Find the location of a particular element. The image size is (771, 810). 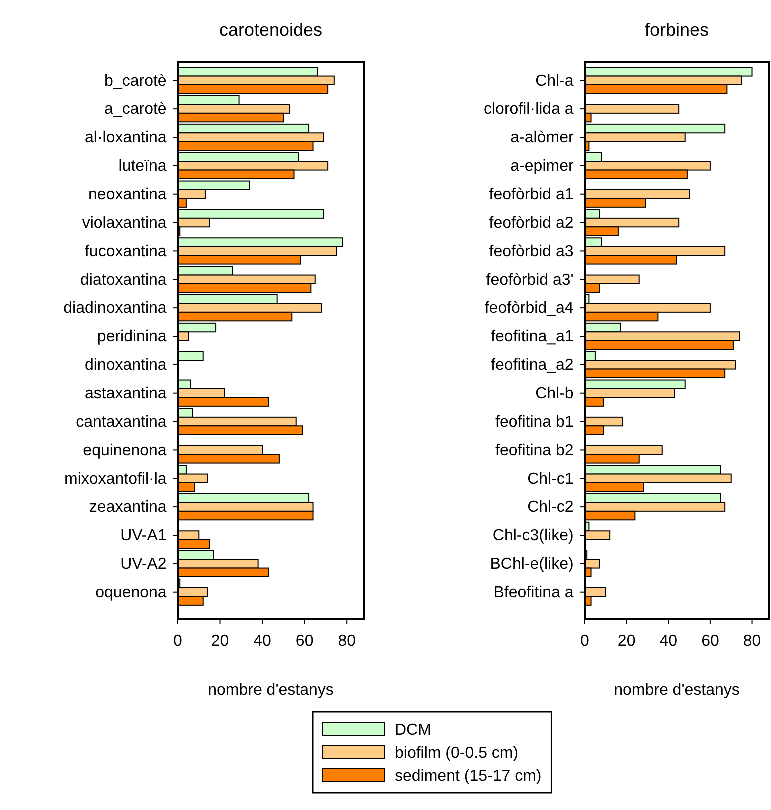

y-tick-label: UV-A2 is located at coordinates (143, 565).